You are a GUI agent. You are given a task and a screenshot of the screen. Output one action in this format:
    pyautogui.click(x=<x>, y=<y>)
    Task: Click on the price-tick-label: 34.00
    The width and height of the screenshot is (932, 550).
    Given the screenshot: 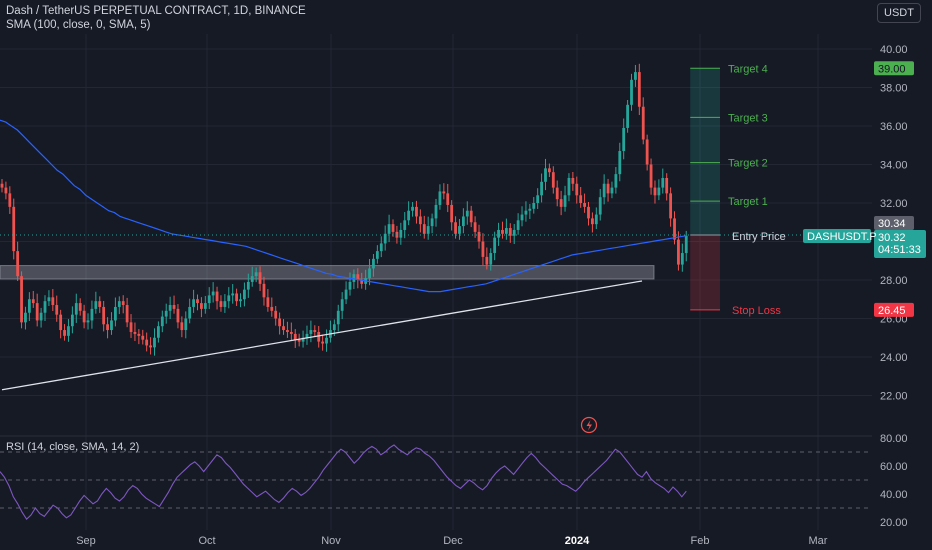 What is the action you would take?
    pyautogui.click(x=894, y=166)
    